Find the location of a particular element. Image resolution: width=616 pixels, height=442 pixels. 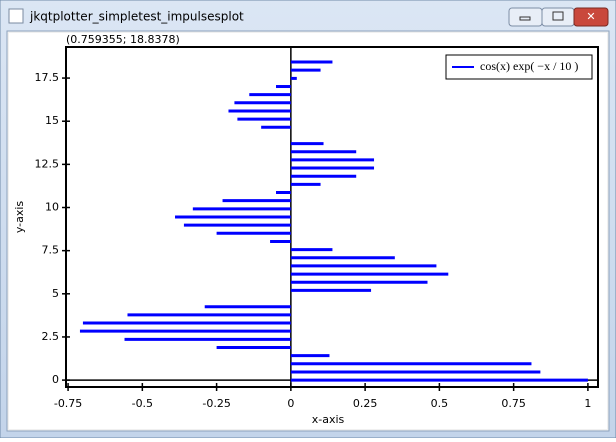

close-icon: ✕ is located at coordinates (590, 16).